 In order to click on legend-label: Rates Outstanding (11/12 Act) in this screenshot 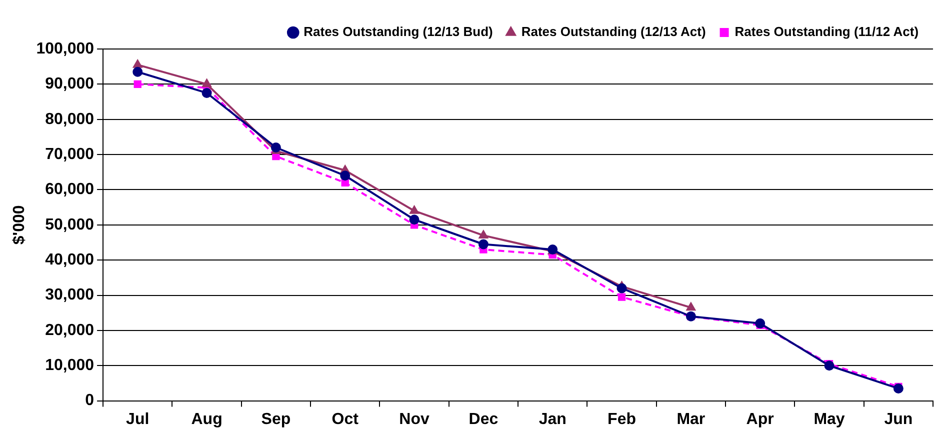, I will do `click(826, 32)`.